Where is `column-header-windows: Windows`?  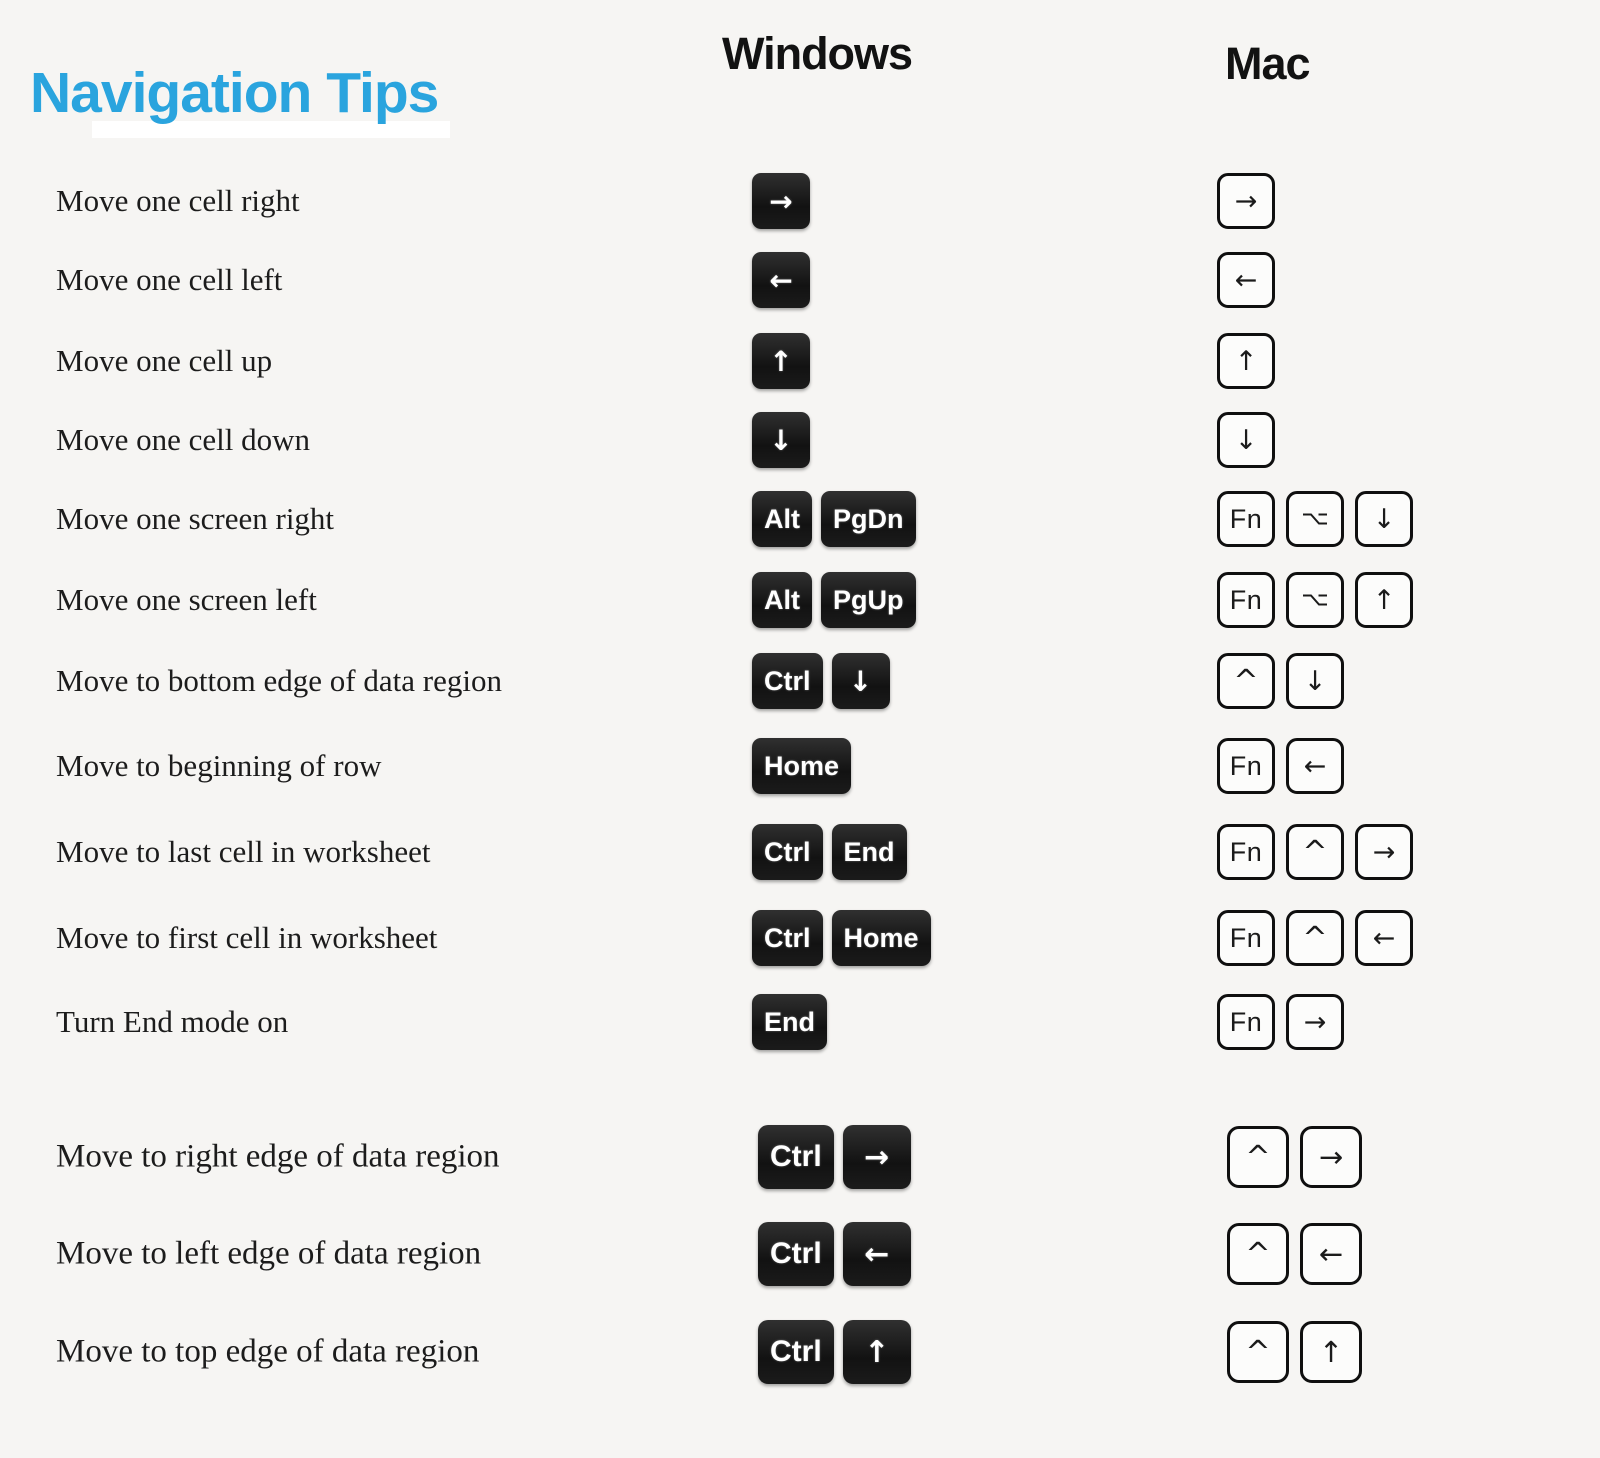
column-header-windows: Windows is located at coordinates (817, 53).